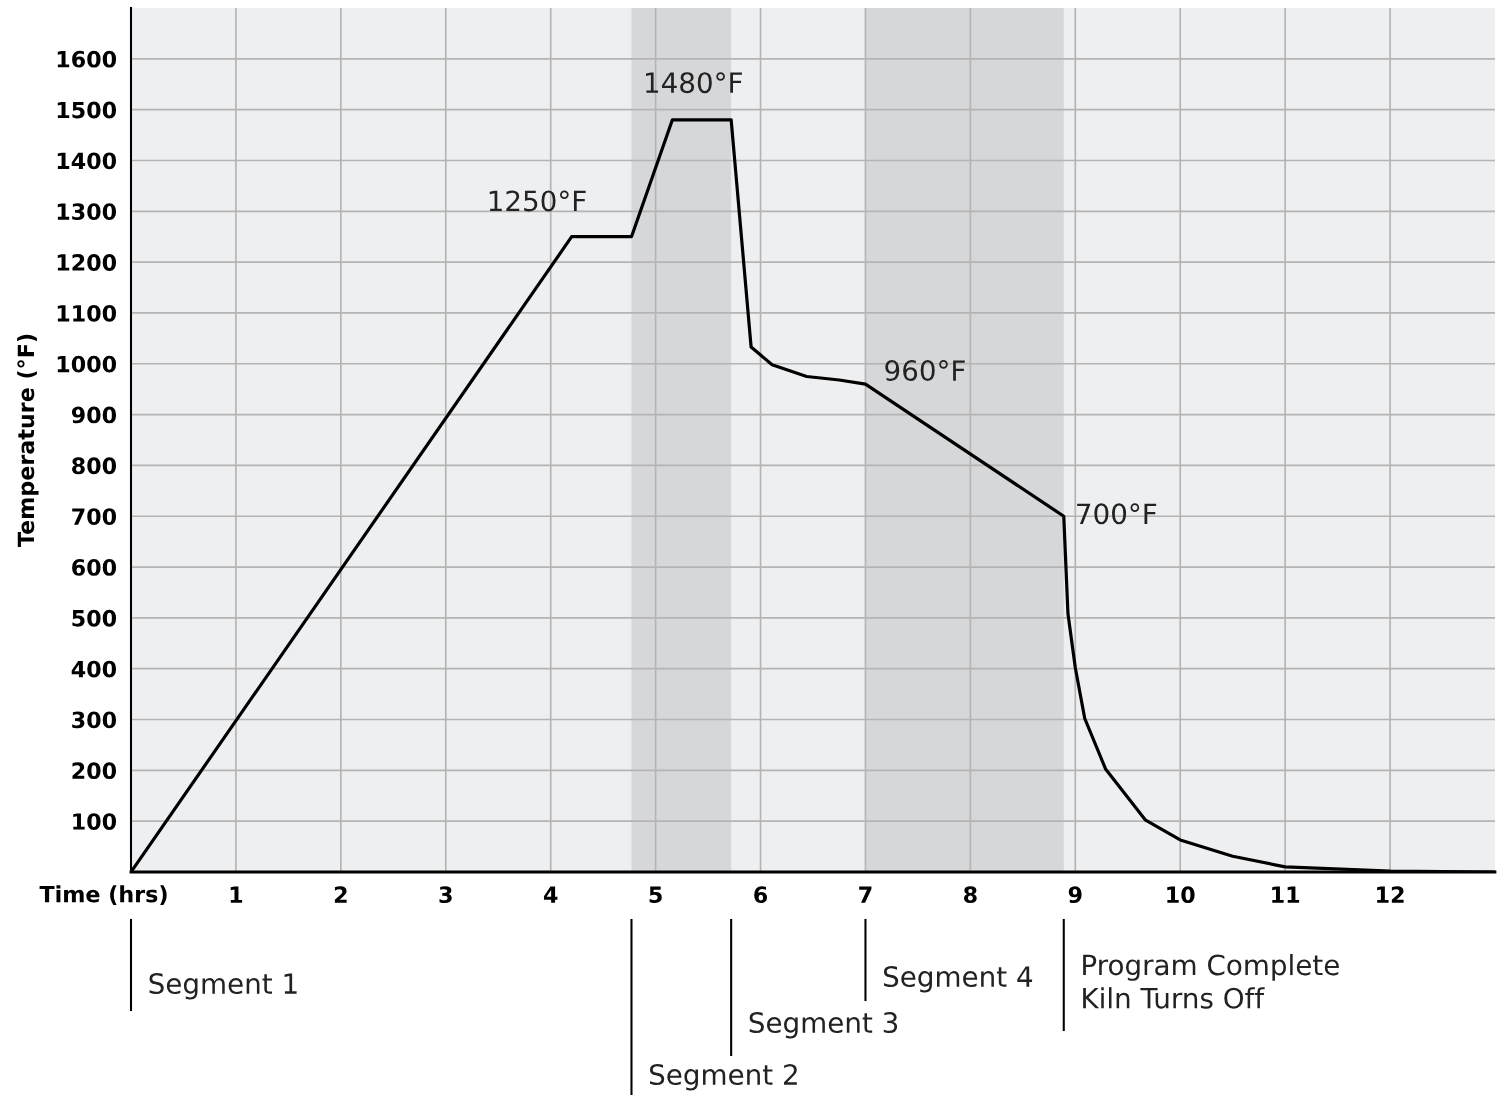 Image resolution: width=1503 pixels, height=1095 pixels. I want to click on y-tick-label: 800, so click(94, 466).